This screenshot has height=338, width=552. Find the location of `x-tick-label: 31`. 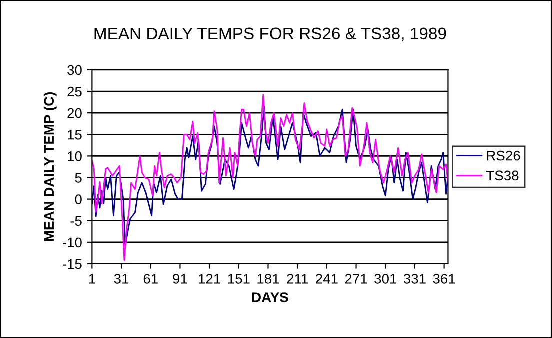

x-tick-label: 31 is located at coordinates (121, 279).